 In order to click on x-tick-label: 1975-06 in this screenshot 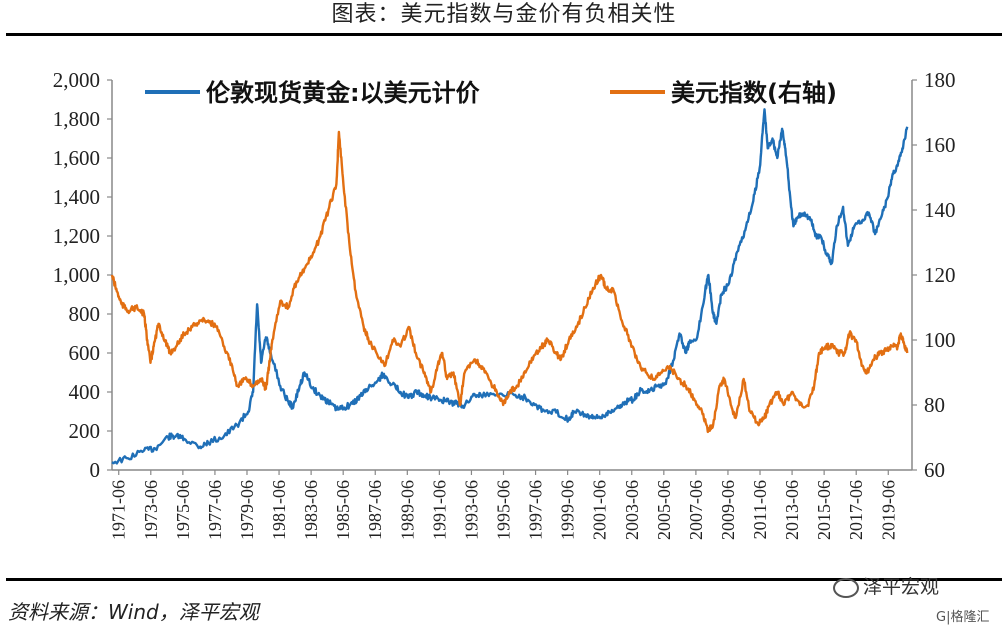, I will do `click(183, 510)`.